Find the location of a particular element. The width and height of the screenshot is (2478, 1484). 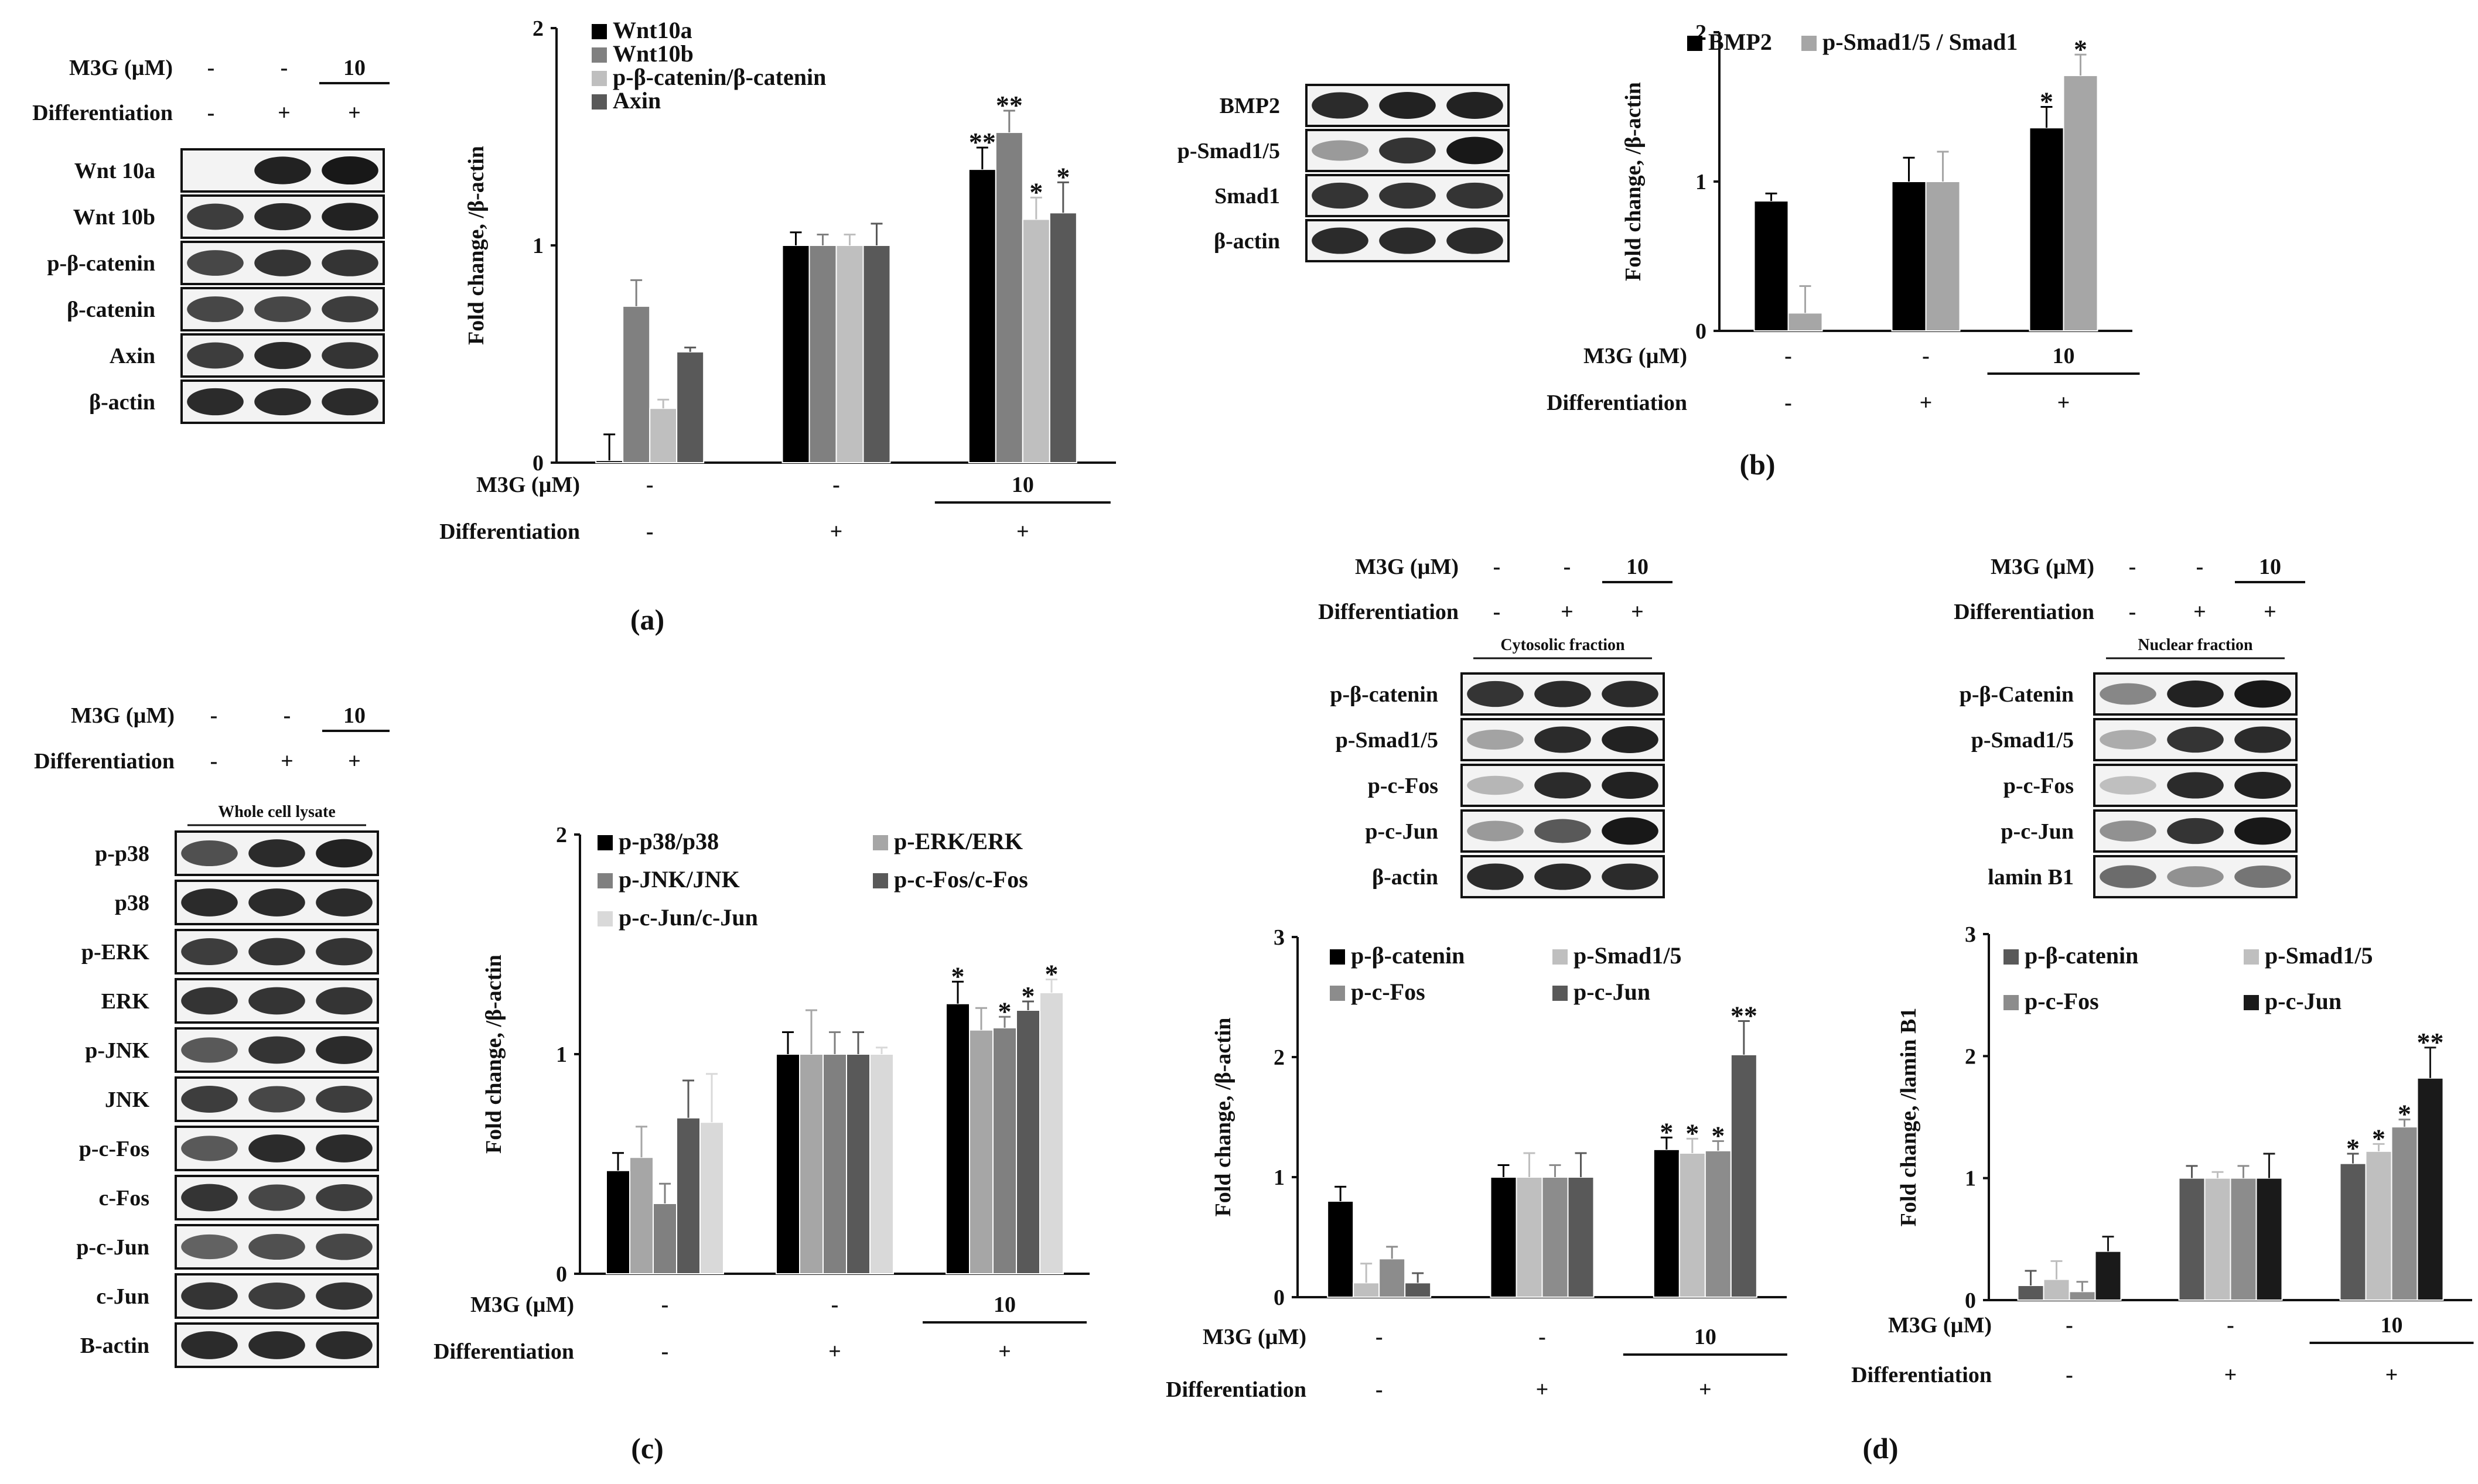

blot-c-row-label: ERK is located at coordinates (125, 1001).